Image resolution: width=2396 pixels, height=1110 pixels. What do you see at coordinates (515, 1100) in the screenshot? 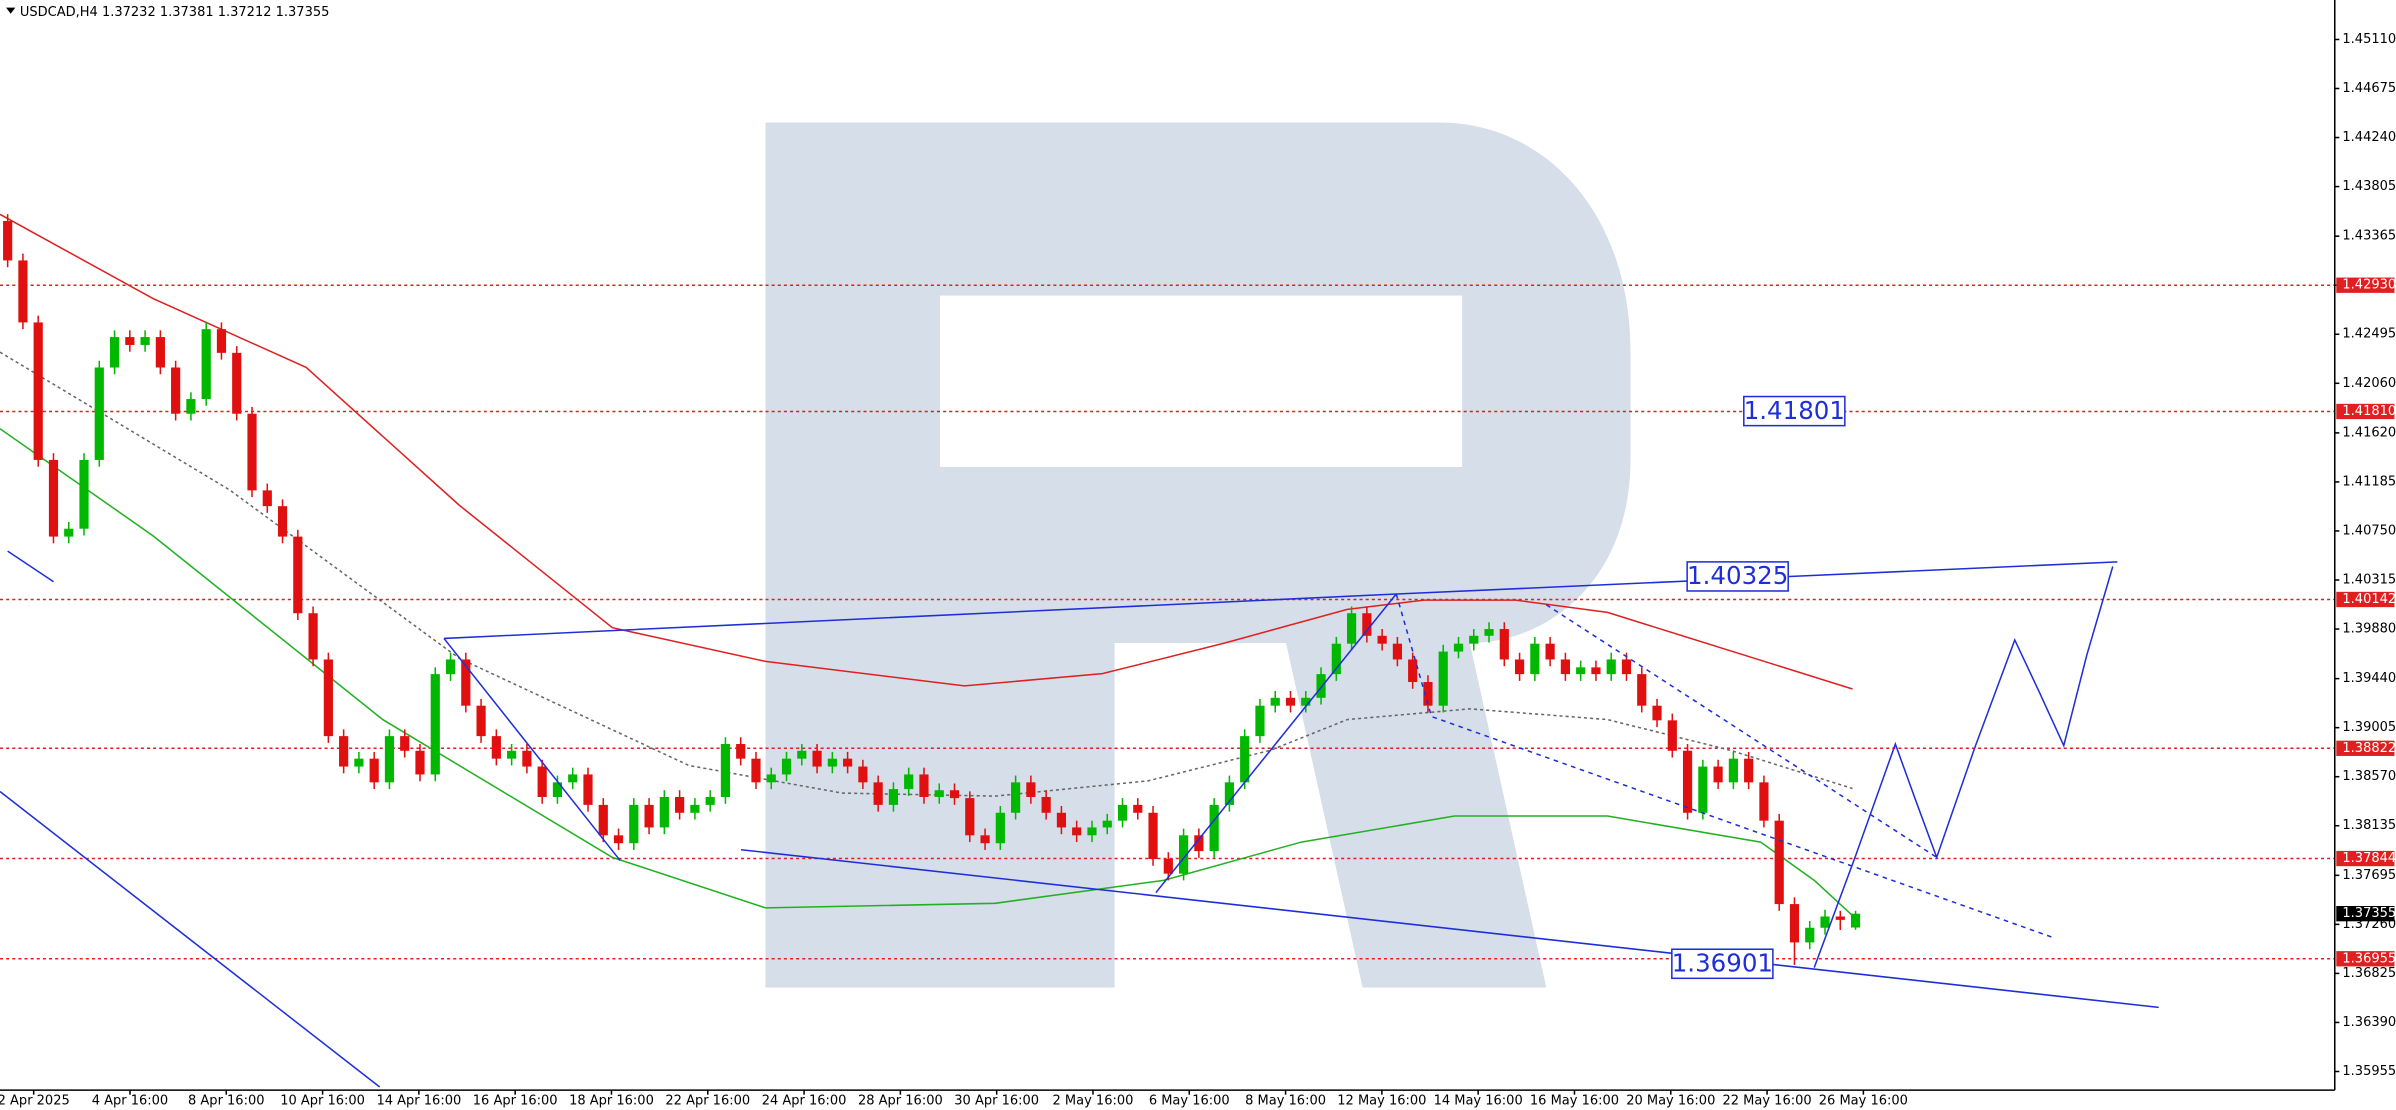
I see `x-tick-label: 16 Apr 16:00` at bounding box center [515, 1100].